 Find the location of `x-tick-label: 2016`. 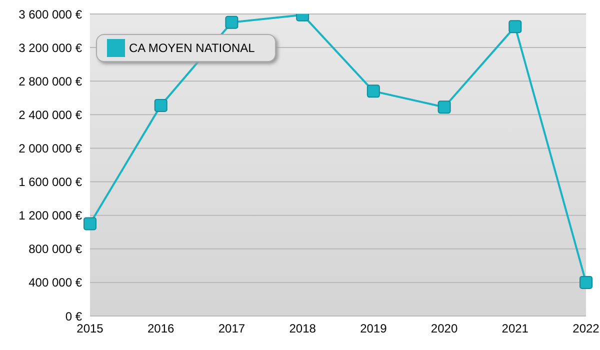

x-tick-label: 2016 is located at coordinates (161, 329).